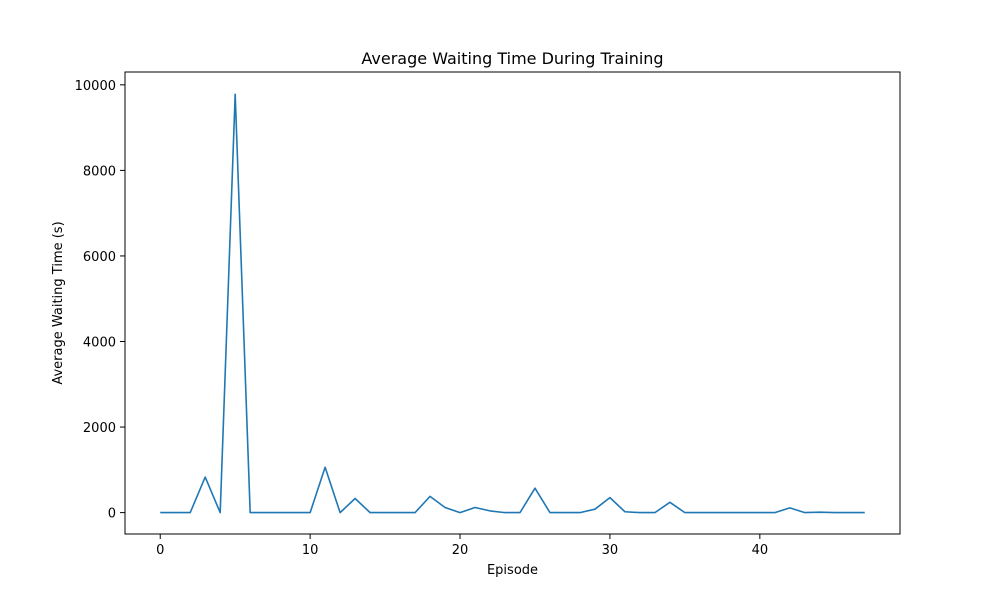 The width and height of the screenshot is (1000, 600). Describe the element at coordinates (610, 550) in the screenshot. I see `x-tick-label: 30` at that location.